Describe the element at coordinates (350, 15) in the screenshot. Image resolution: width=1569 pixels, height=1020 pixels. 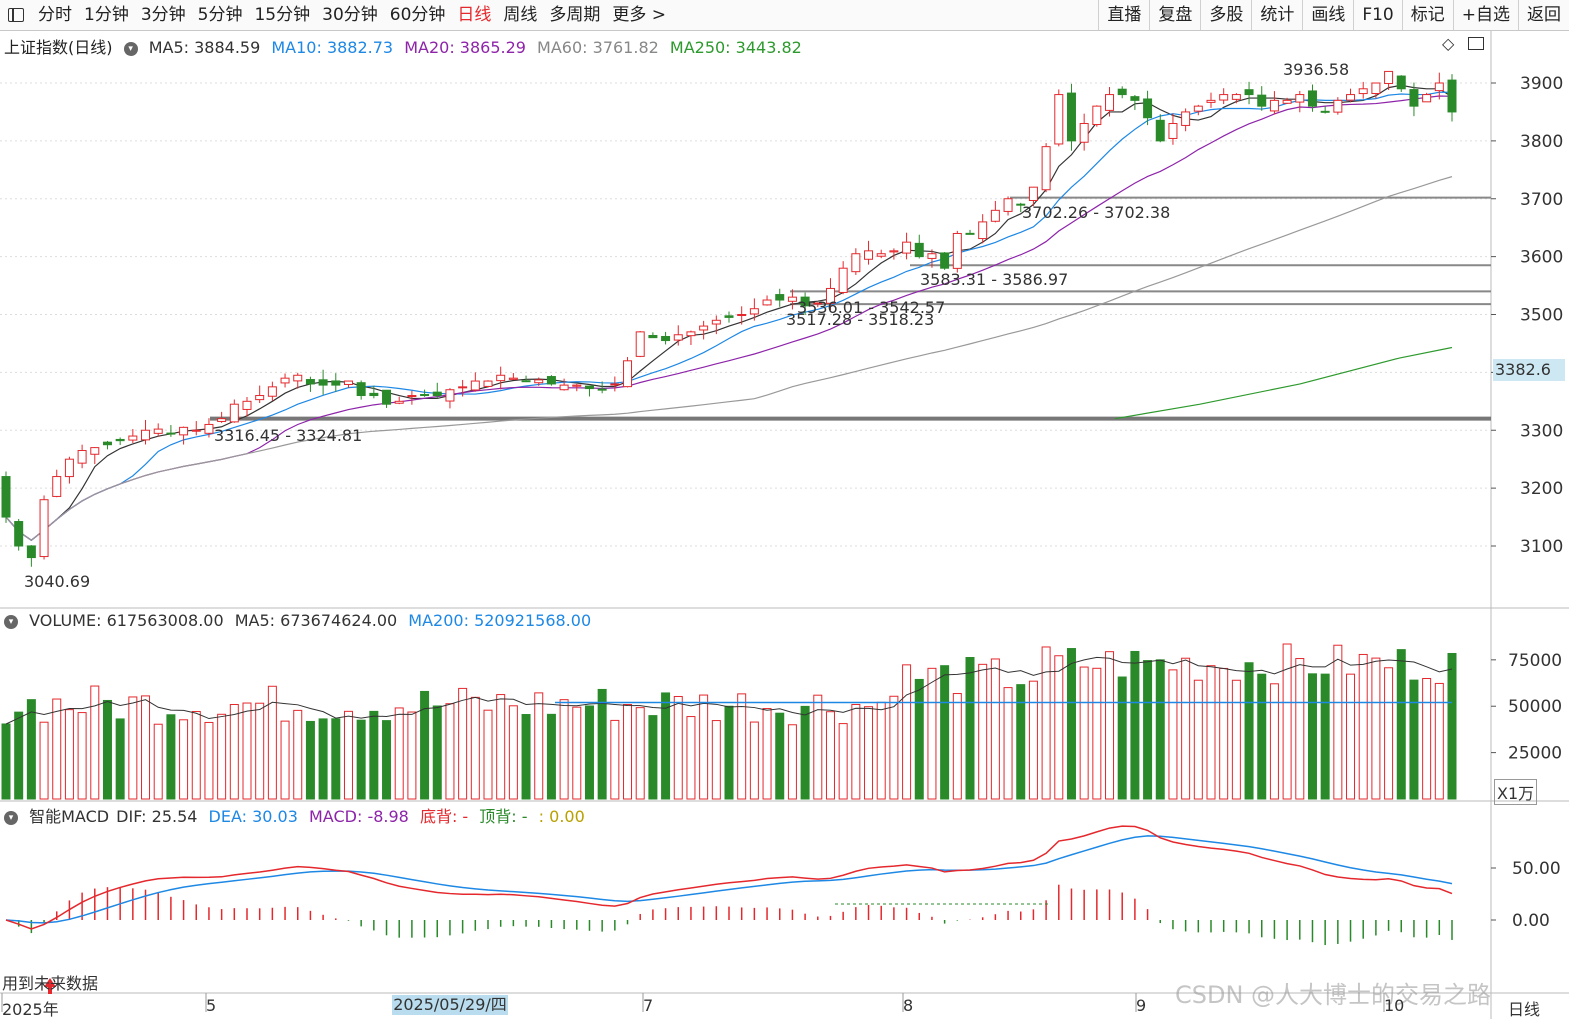
I see `tab-5: 30分钟` at that location.